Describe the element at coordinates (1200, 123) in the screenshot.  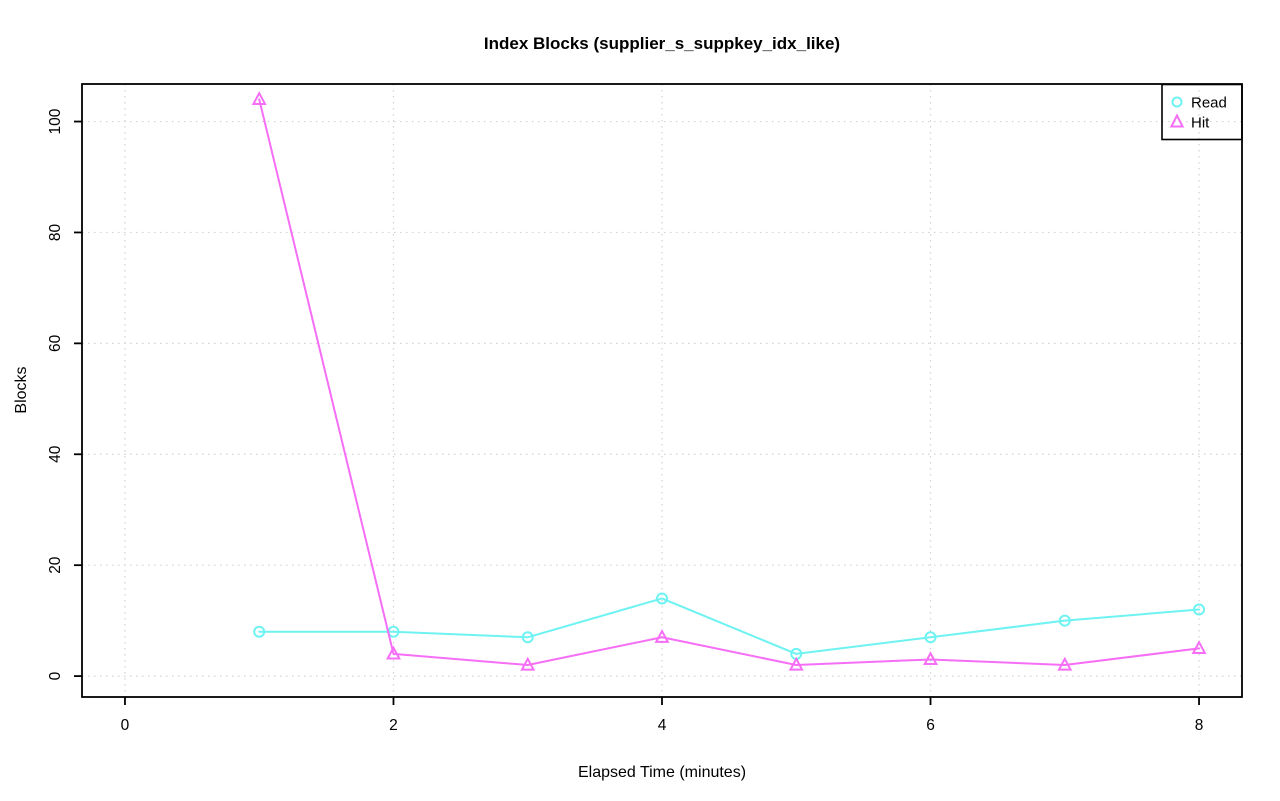
I see `legend-label-hit: Hit` at that location.